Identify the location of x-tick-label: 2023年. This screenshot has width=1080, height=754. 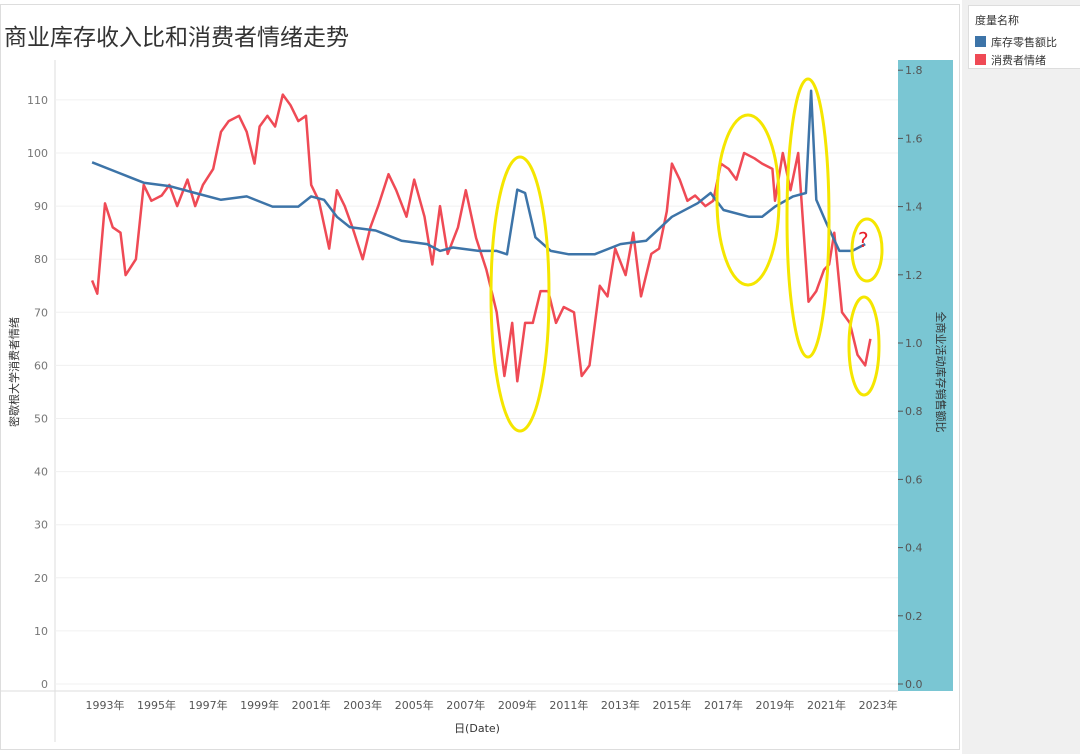
(878, 705).